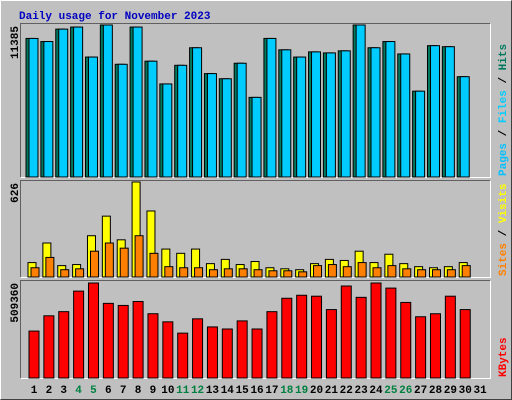  I want to click on x-tick-label: 20, so click(316, 391).